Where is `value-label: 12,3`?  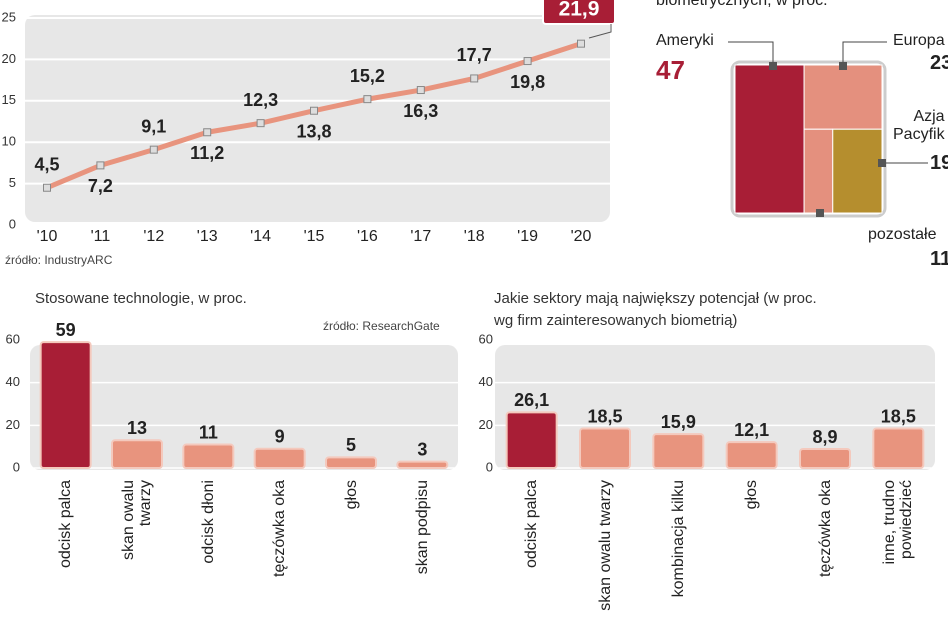
value-label: 12,3 is located at coordinates (260, 100).